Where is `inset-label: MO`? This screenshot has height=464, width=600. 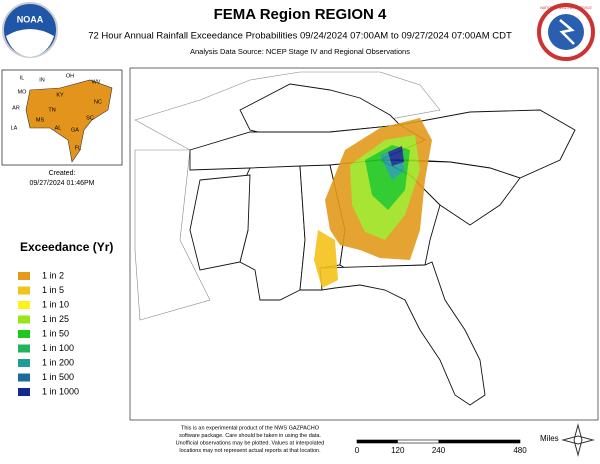 inset-label: MO is located at coordinates (23, 92).